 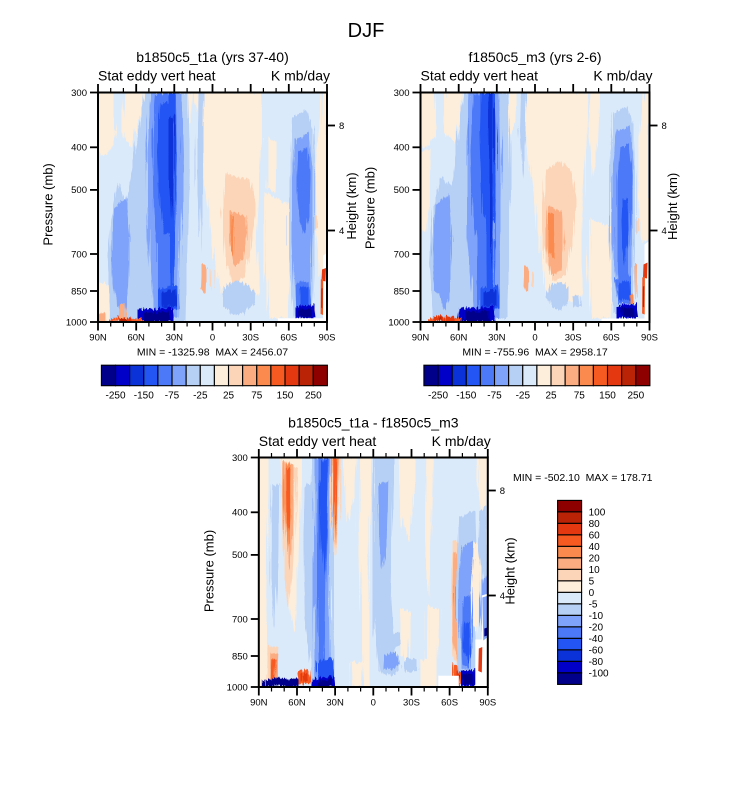 What do you see at coordinates (534, 57) in the screenshot?
I see `svg-text: f1850c5_m3 (yrs 2-6)` at bounding box center [534, 57].